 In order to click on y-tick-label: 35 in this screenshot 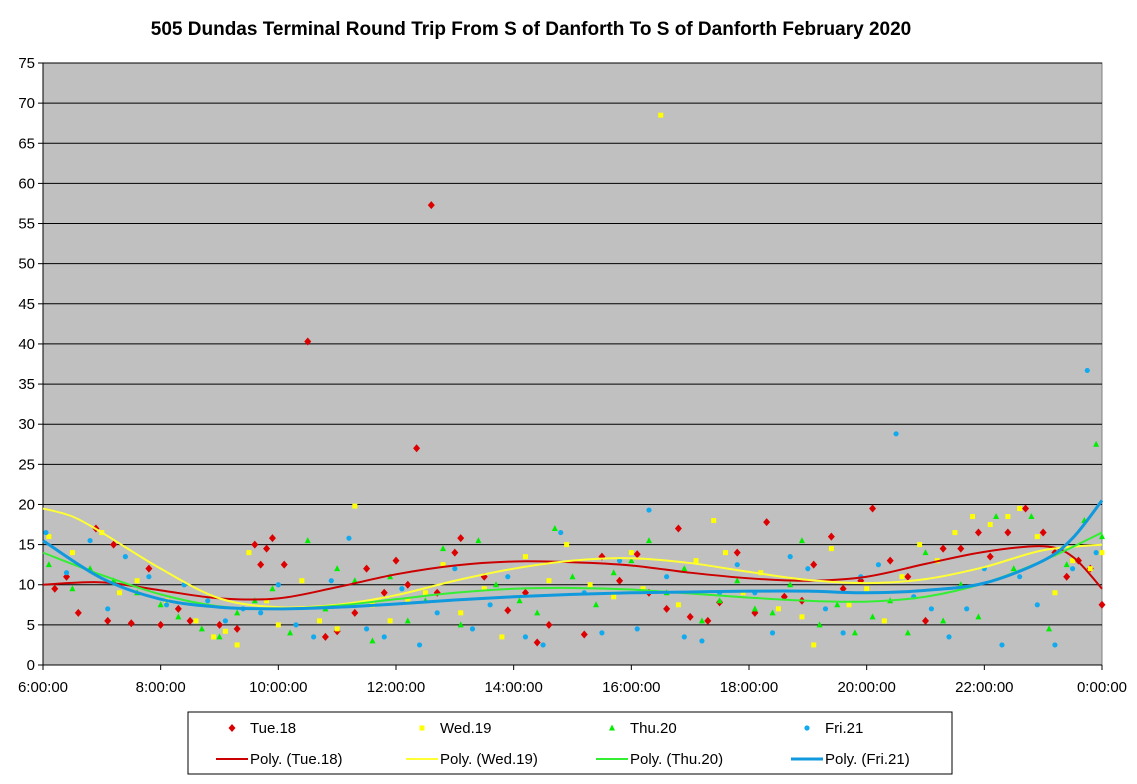, I will do `click(26, 384)`.